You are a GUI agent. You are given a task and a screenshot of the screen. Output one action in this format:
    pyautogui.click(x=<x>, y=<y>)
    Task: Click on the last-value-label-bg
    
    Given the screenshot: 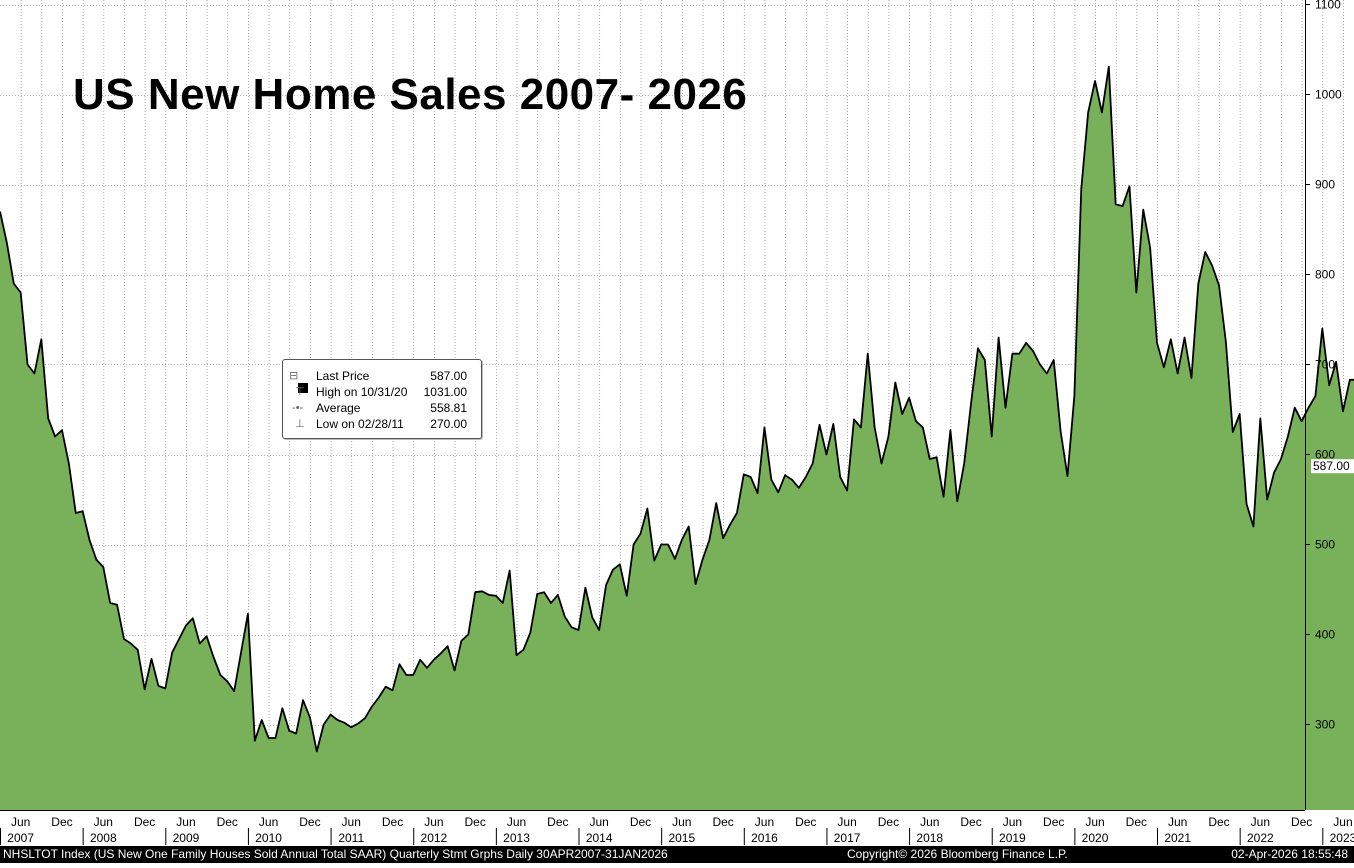 What is the action you would take?
    pyautogui.click(x=1332, y=466)
    